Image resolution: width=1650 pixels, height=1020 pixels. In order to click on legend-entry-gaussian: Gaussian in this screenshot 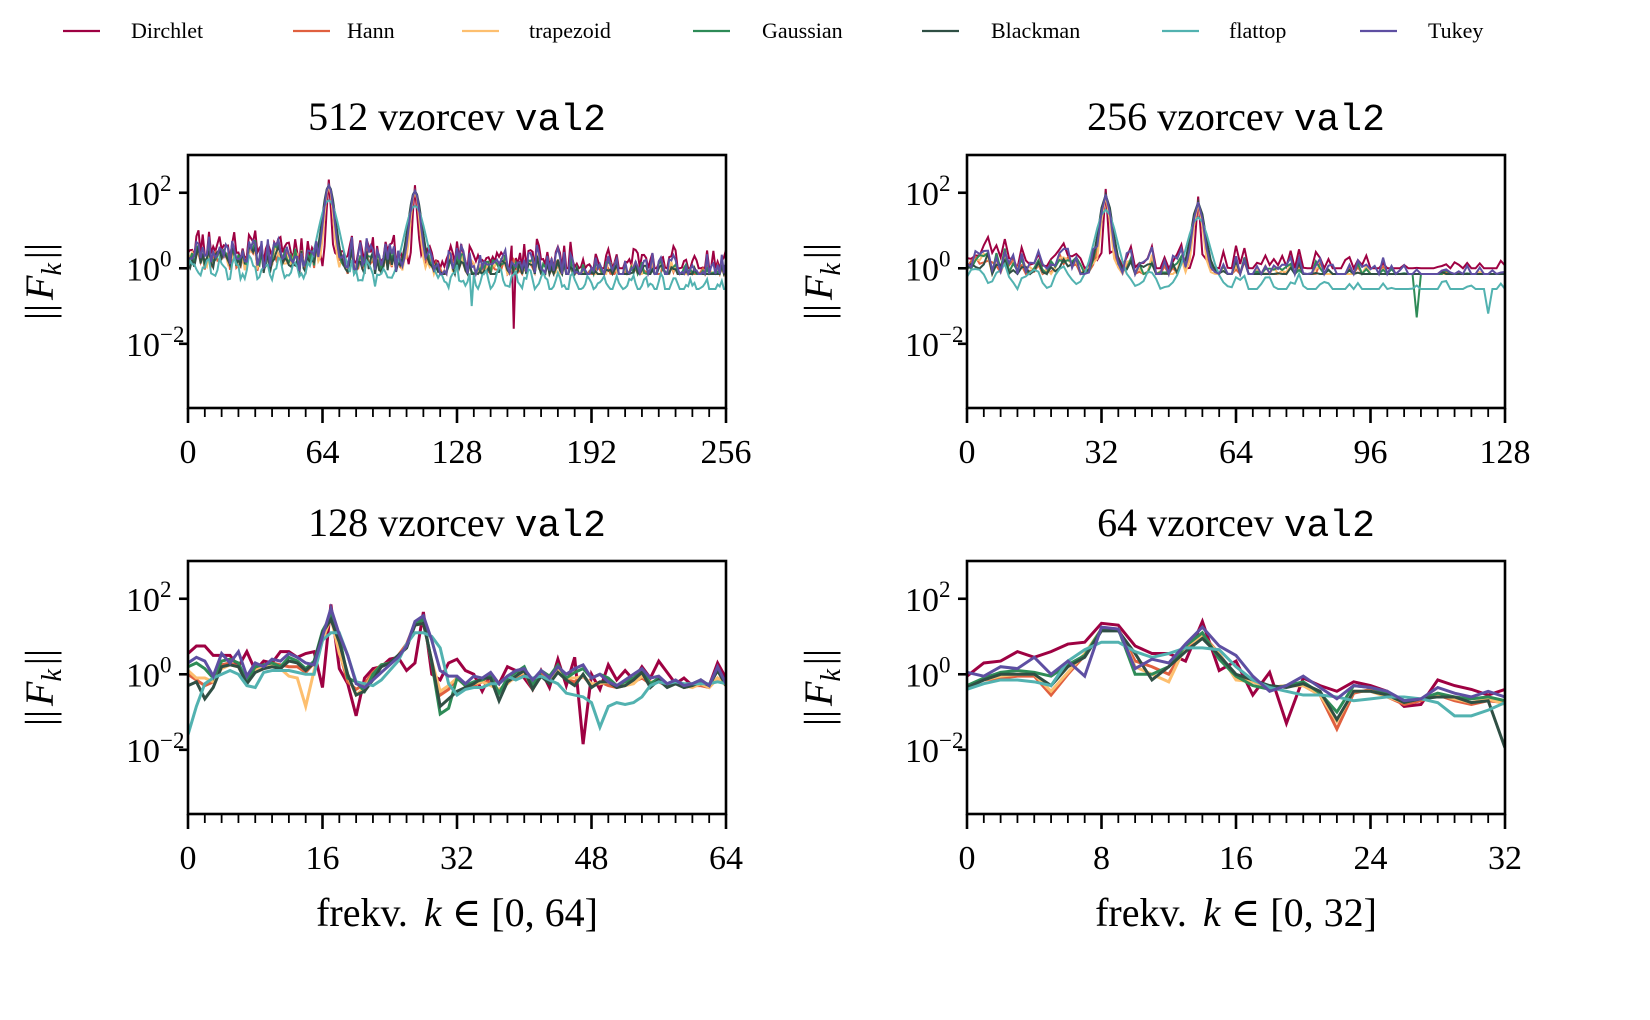, I will do `click(768, 30)`.